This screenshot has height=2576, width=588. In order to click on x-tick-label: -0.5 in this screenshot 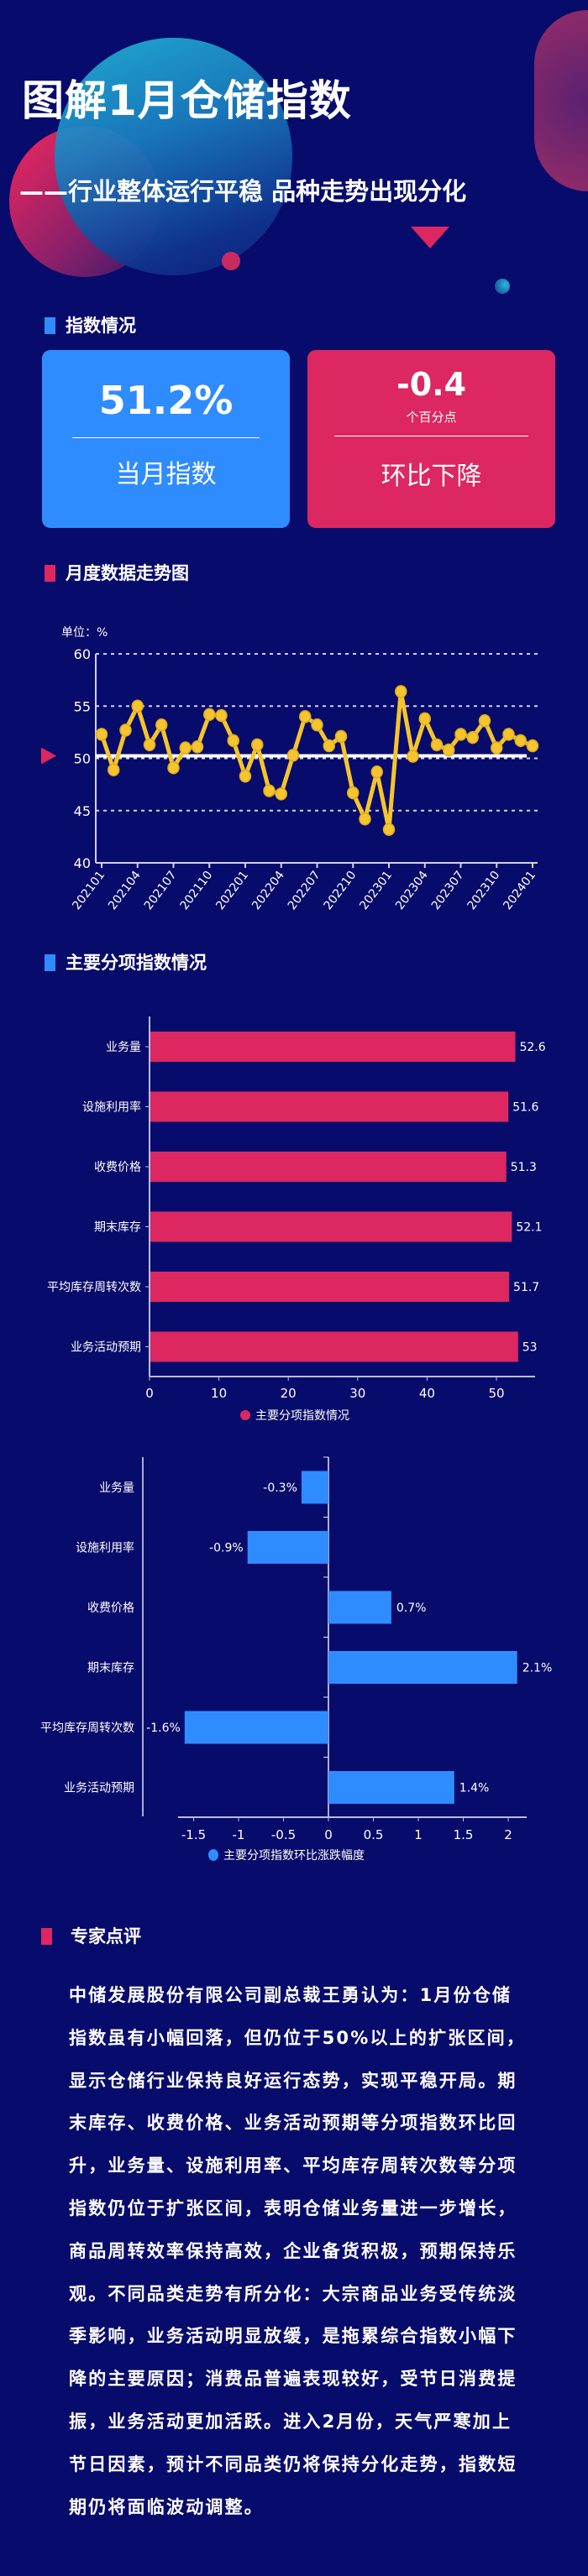, I will do `click(283, 1834)`.